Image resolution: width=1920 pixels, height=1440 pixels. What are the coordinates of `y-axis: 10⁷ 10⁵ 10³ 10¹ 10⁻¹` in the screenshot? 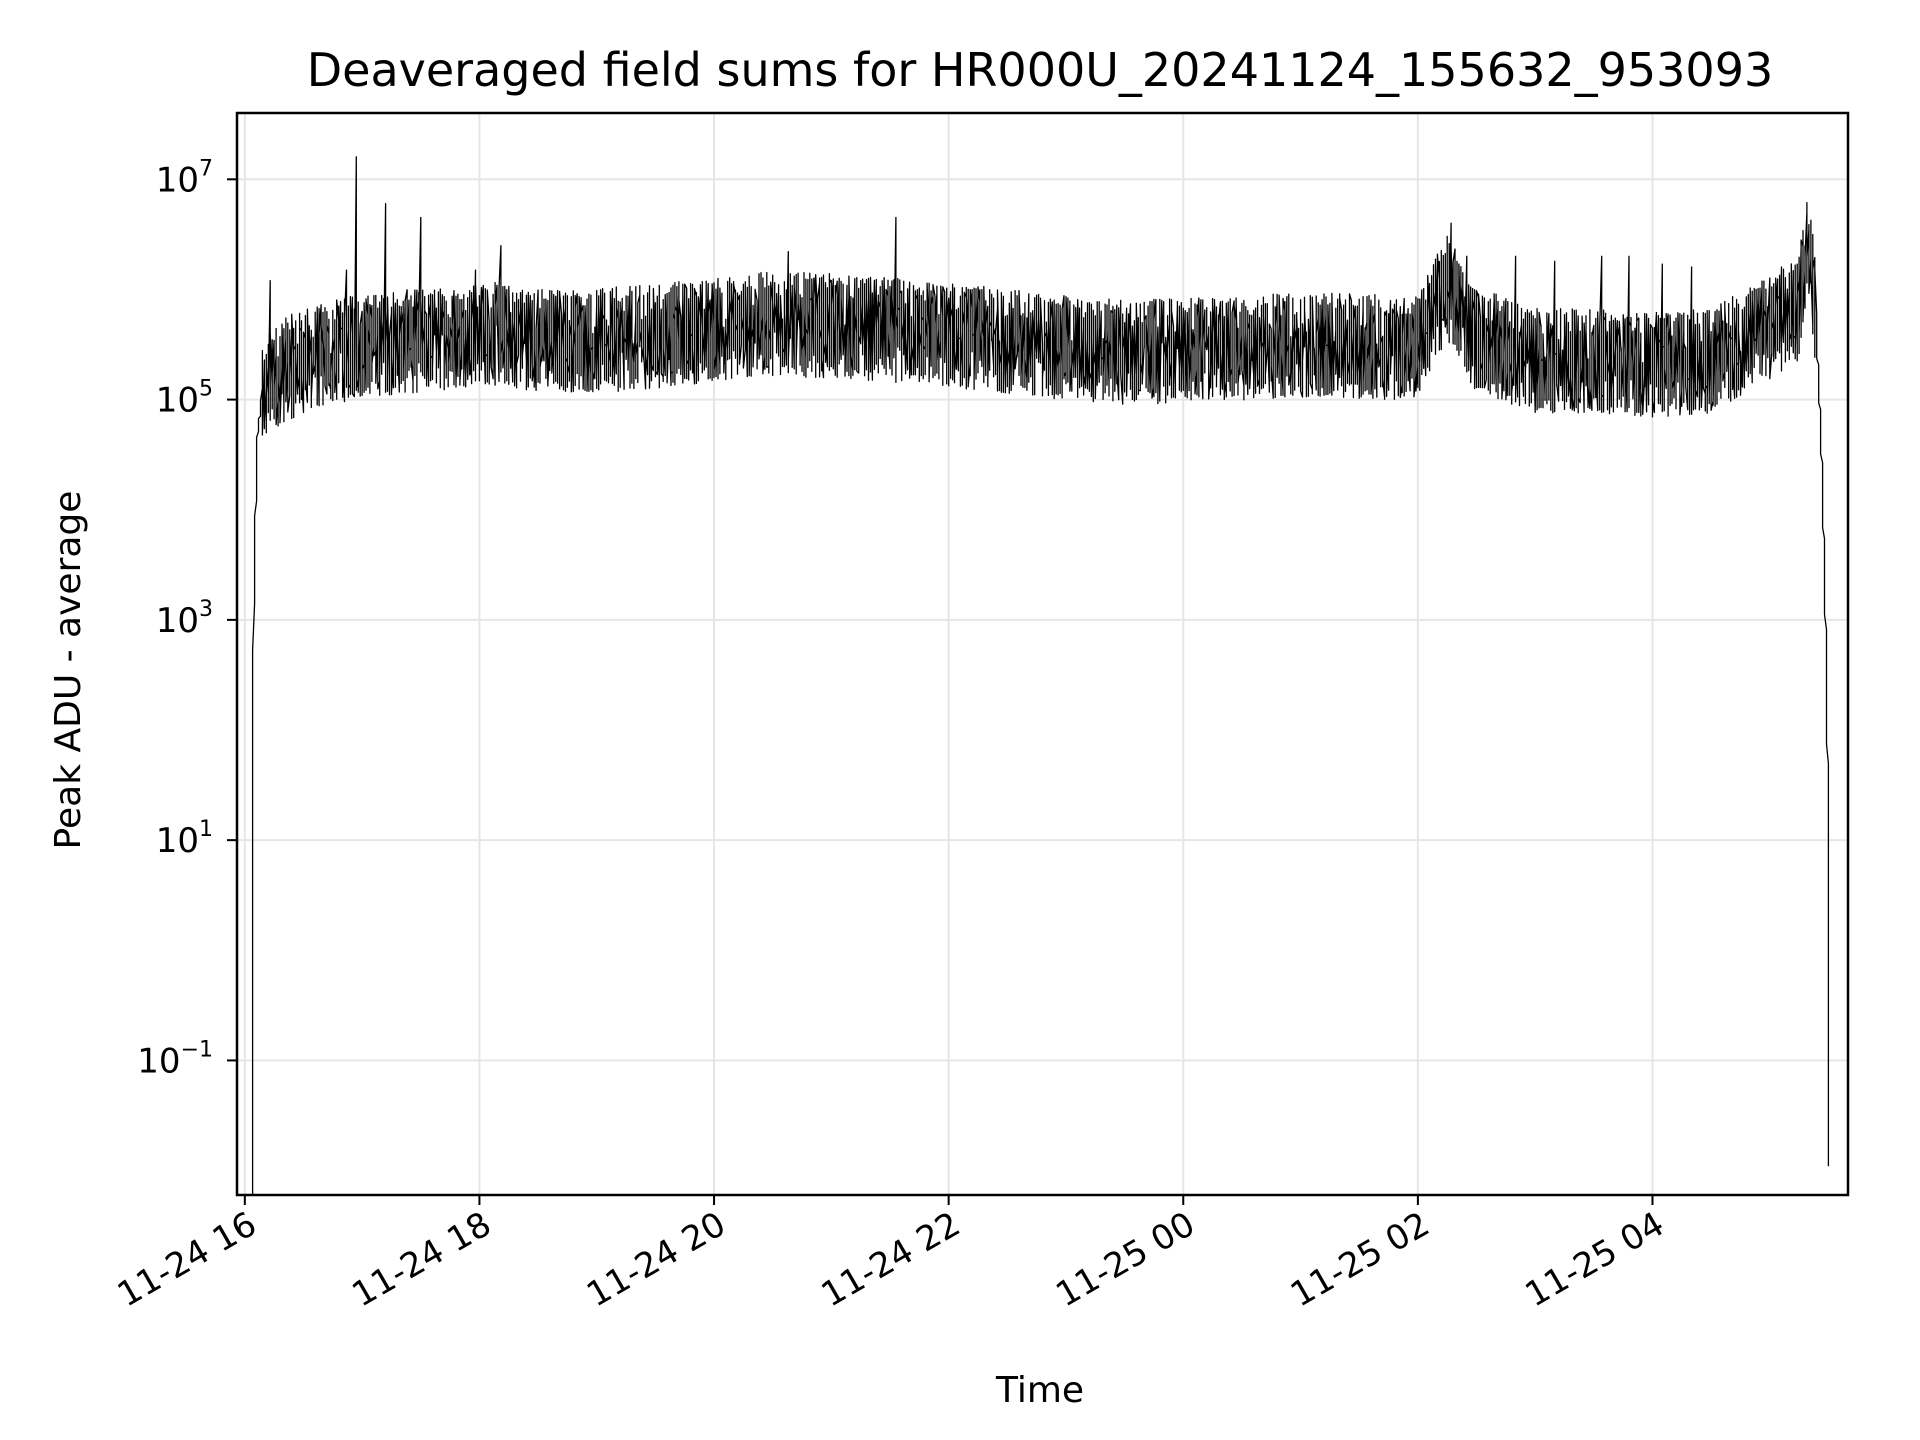 It's located at (187, 618).